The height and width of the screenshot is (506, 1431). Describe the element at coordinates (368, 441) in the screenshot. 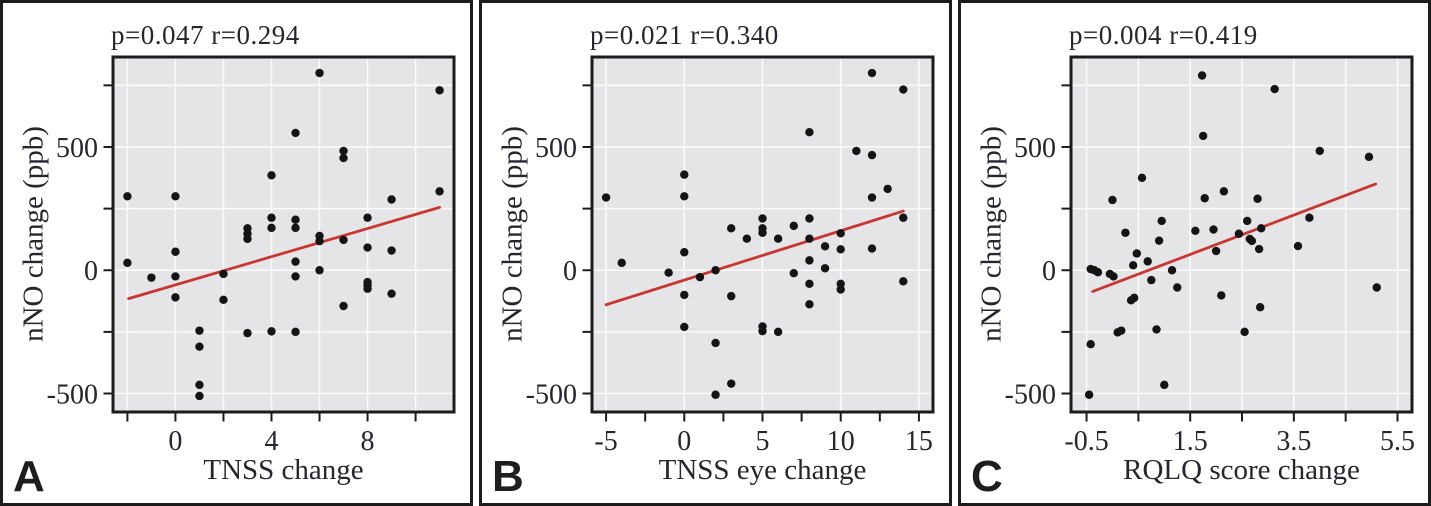

I see `svg-text: 8` at that location.